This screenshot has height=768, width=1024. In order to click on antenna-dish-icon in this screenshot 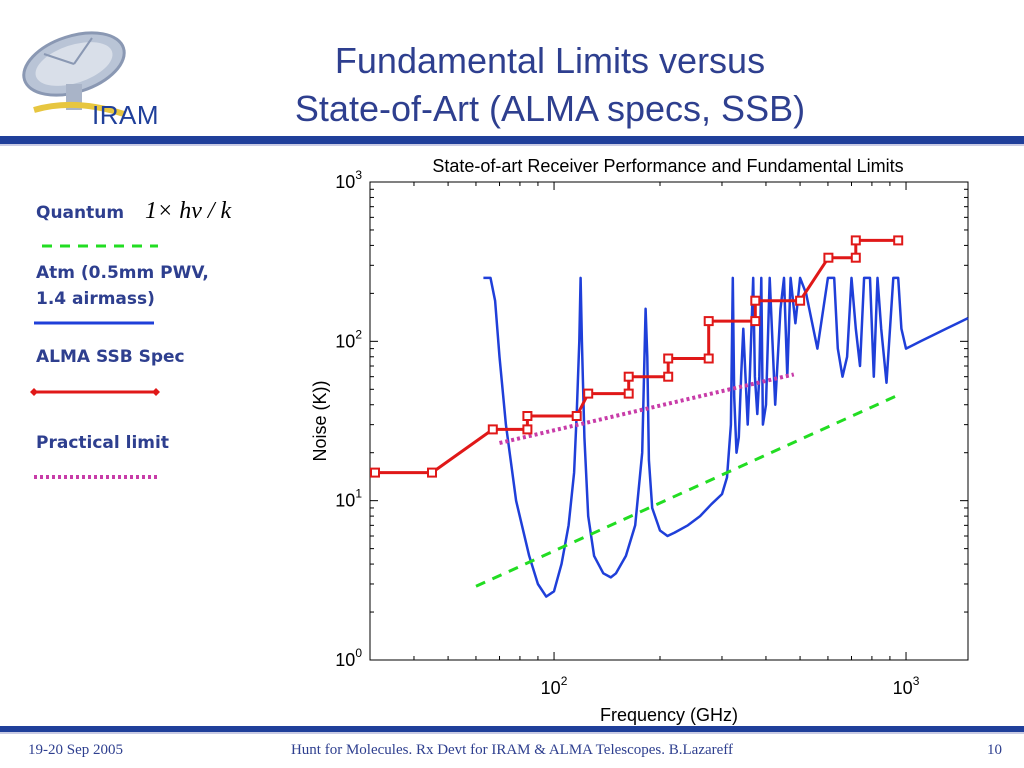, I will do `click(74, 74)`.